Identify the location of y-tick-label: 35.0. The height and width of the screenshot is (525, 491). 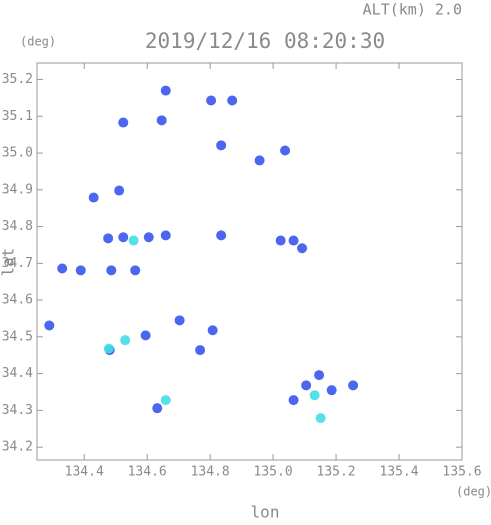
(17, 153).